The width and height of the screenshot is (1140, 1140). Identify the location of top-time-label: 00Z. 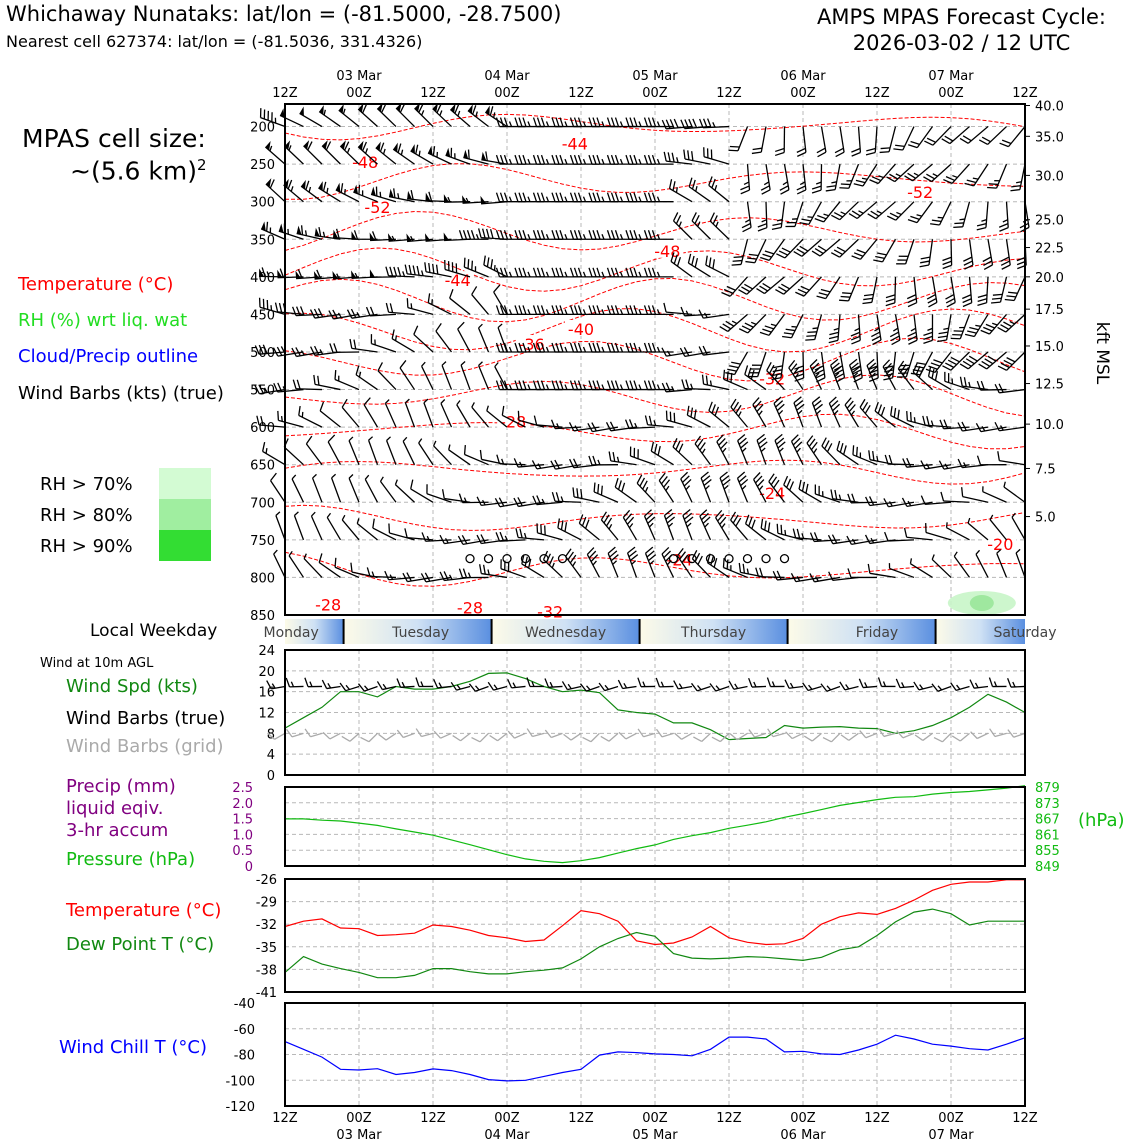
(803, 93).